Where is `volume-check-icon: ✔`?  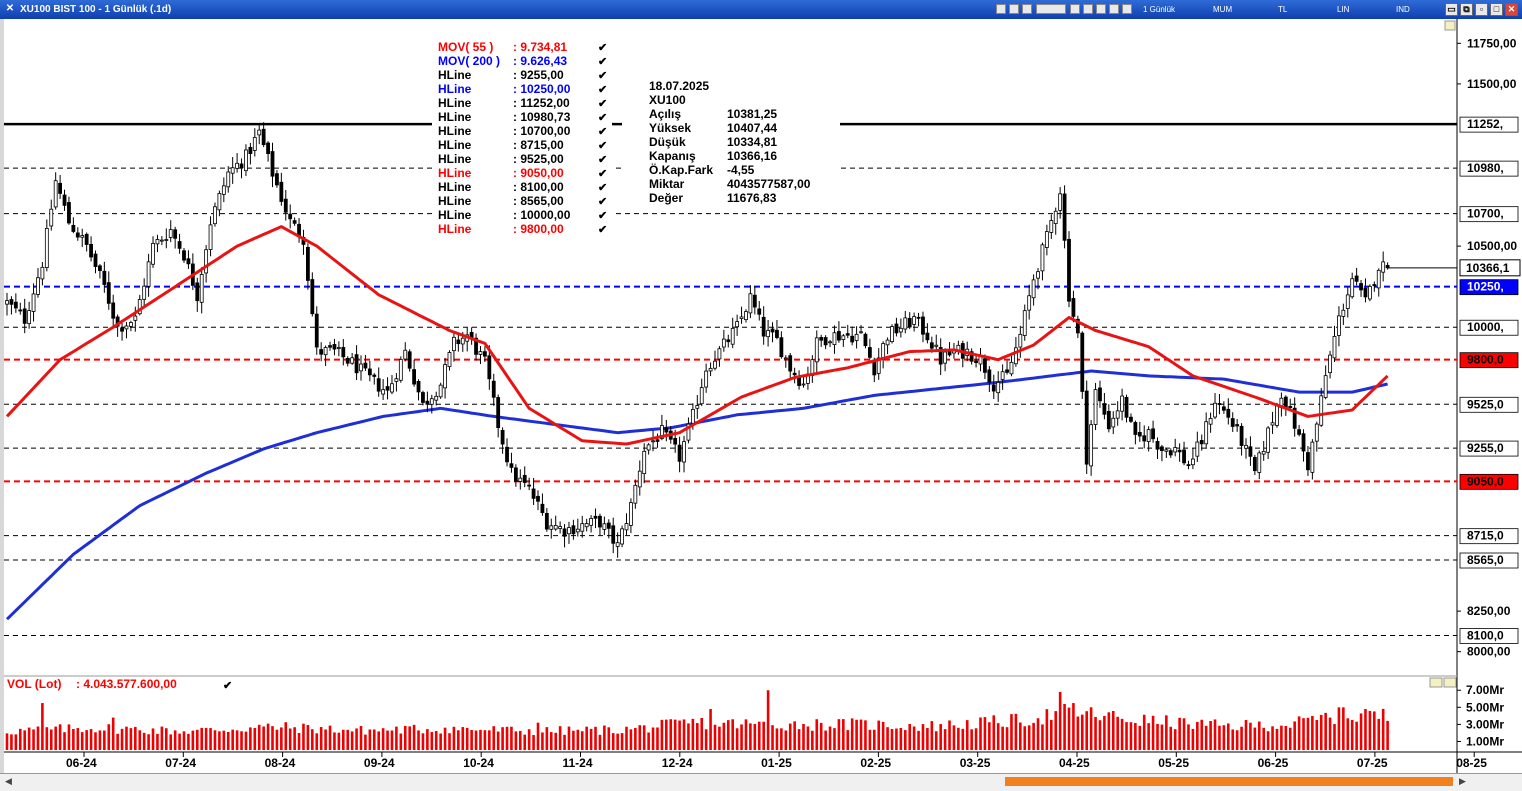 volume-check-icon: ✔ is located at coordinates (227, 686).